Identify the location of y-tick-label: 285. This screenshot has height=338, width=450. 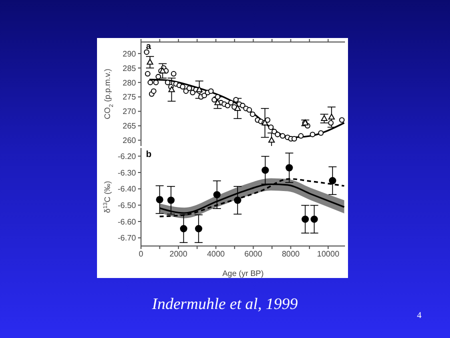
(129, 68).